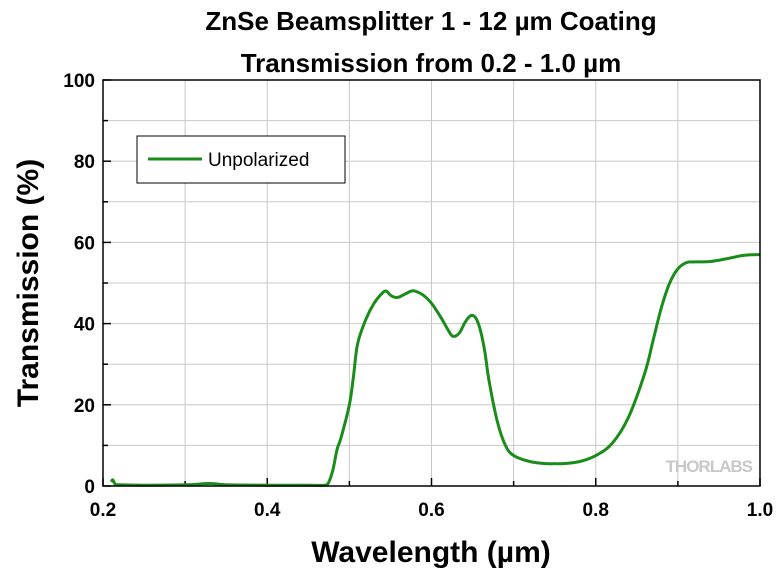 The image size is (780, 572). What do you see at coordinates (709, 466) in the screenshot?
I see `thorlabs-watermark: THORLABS` at bounding box center [709, 466].